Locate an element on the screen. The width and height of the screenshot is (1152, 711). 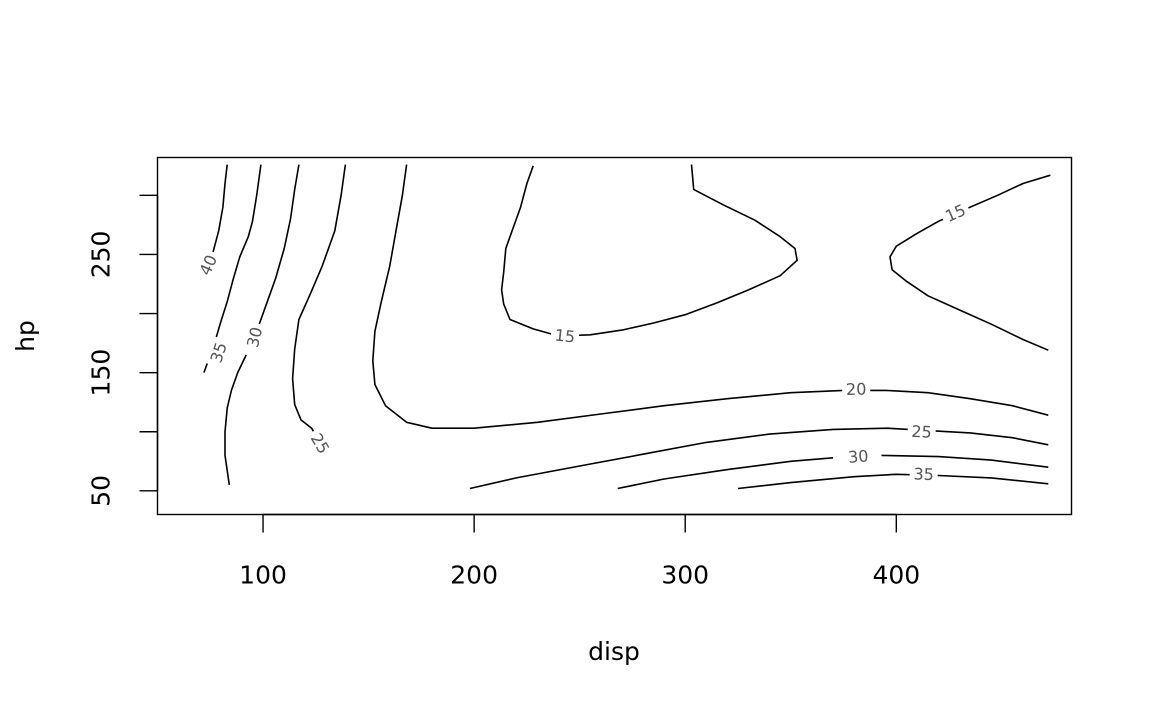
y-tick-label: 150 is located at coordinates (101, 373).